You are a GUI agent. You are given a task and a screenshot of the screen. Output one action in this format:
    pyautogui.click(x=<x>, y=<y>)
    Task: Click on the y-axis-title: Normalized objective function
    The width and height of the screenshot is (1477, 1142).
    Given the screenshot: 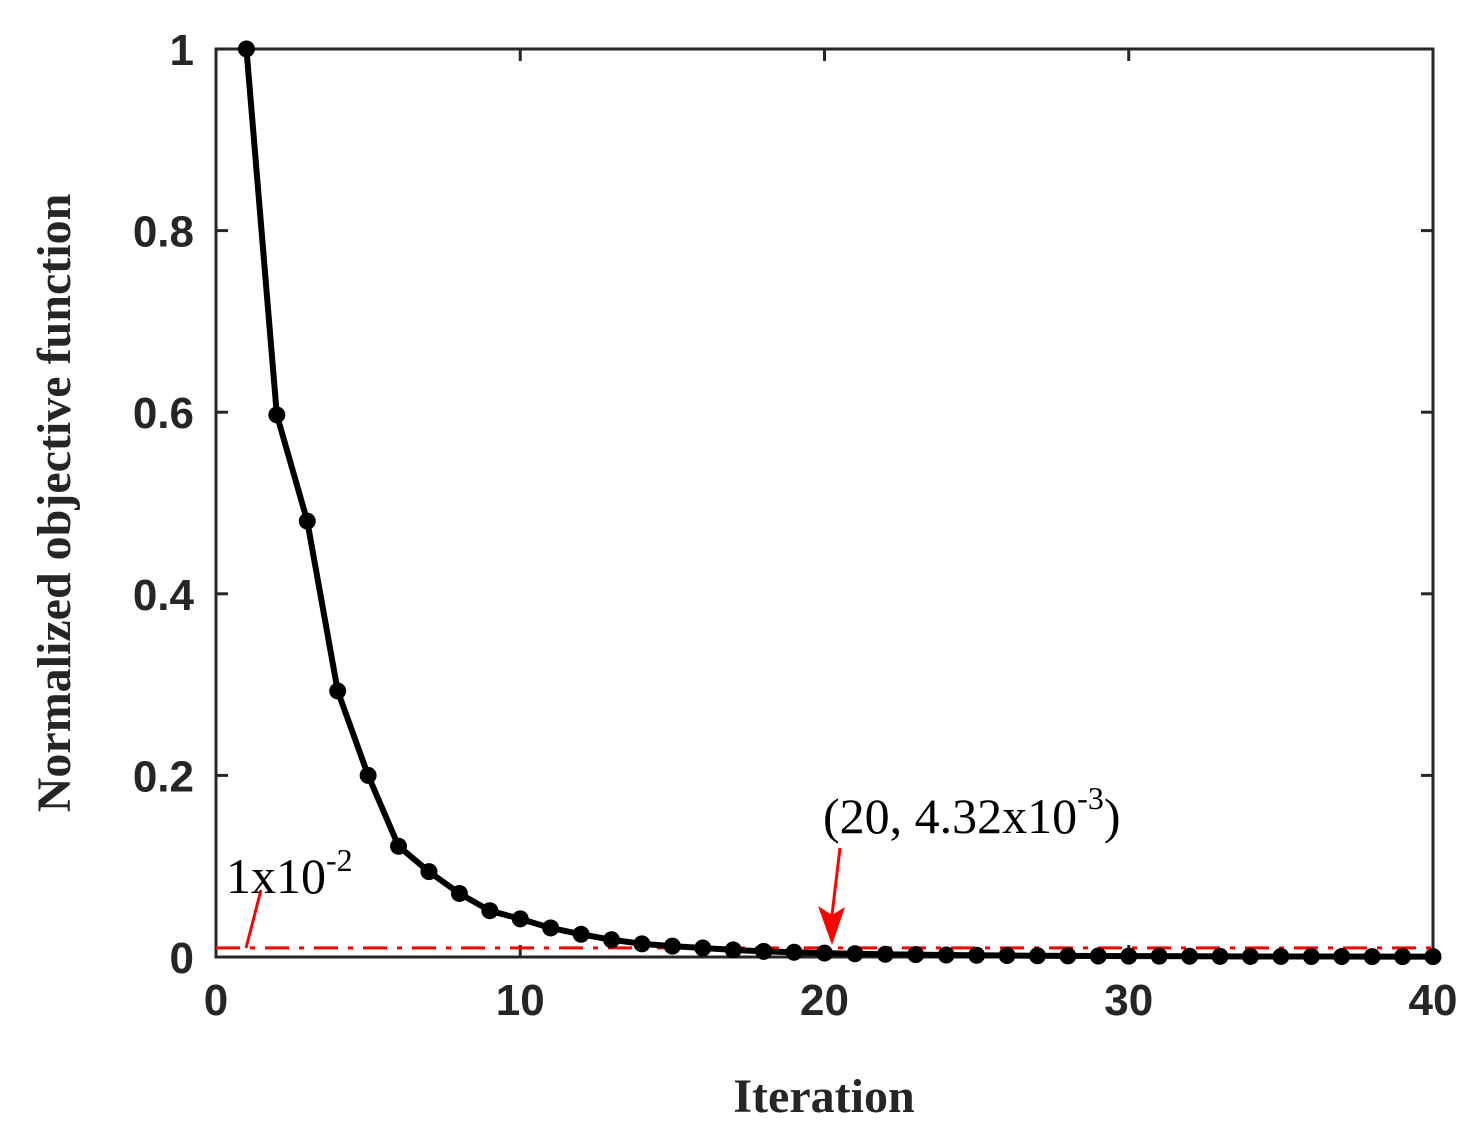 What is the action you would take?
    pyautogui.click(x=54, y=503)
    